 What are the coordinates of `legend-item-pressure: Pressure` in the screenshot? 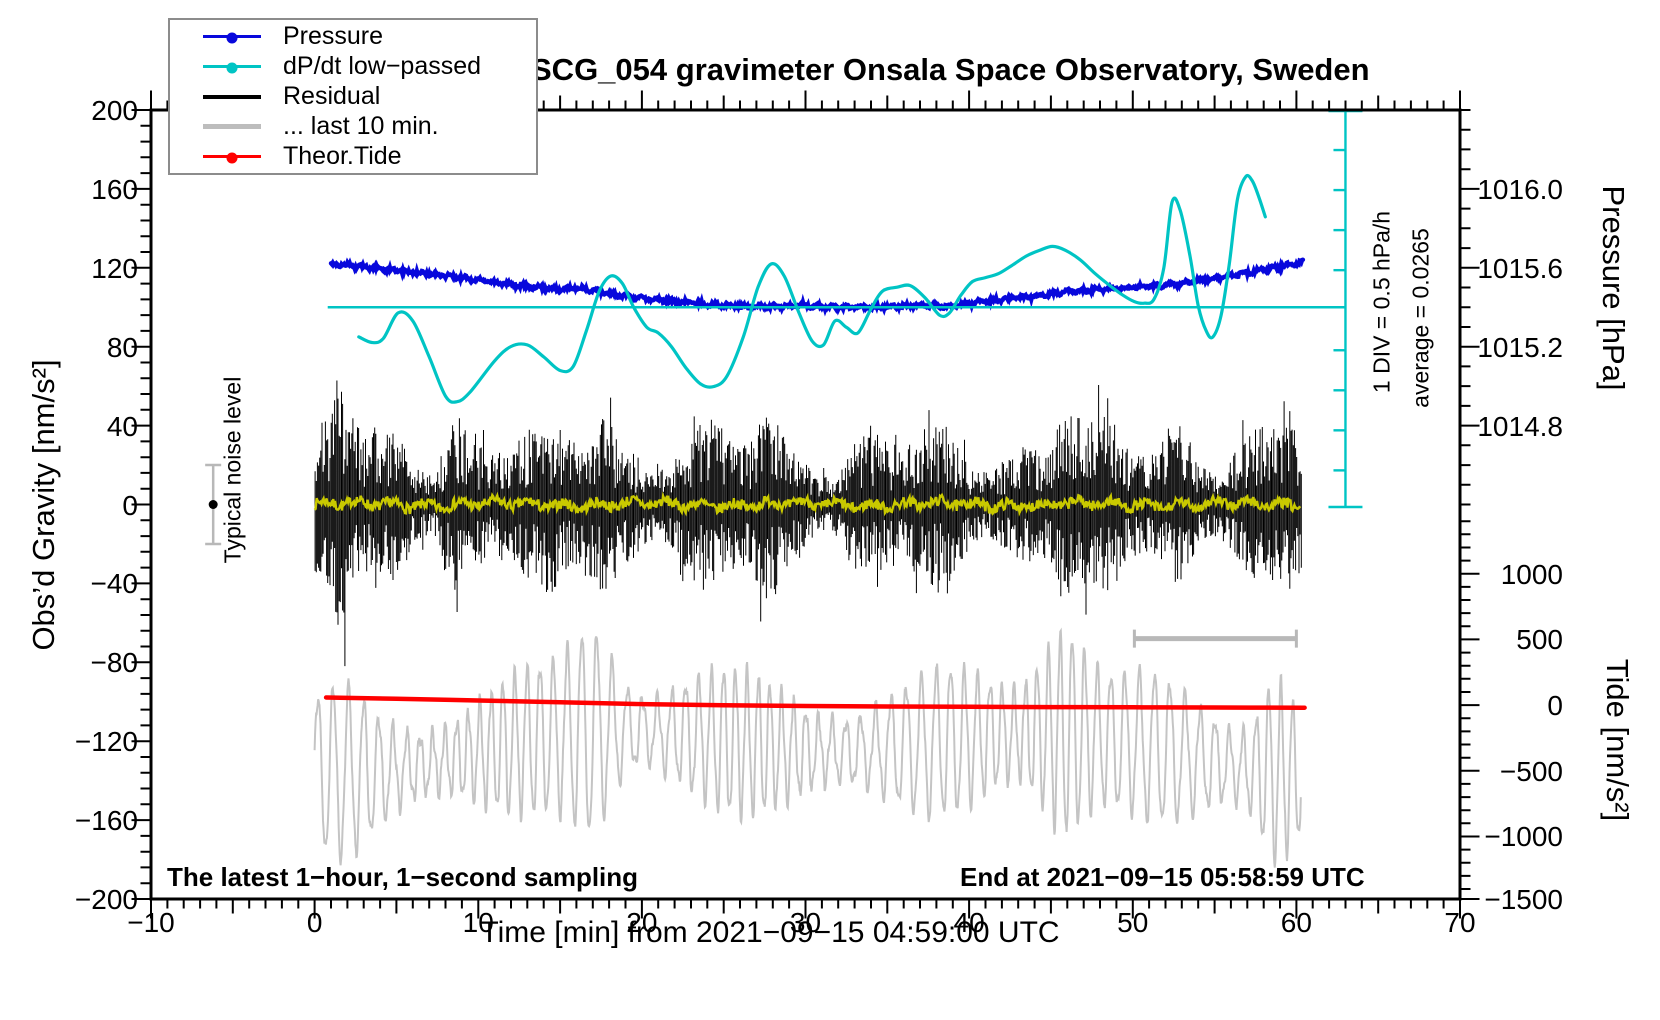 It's located at (353, 37).